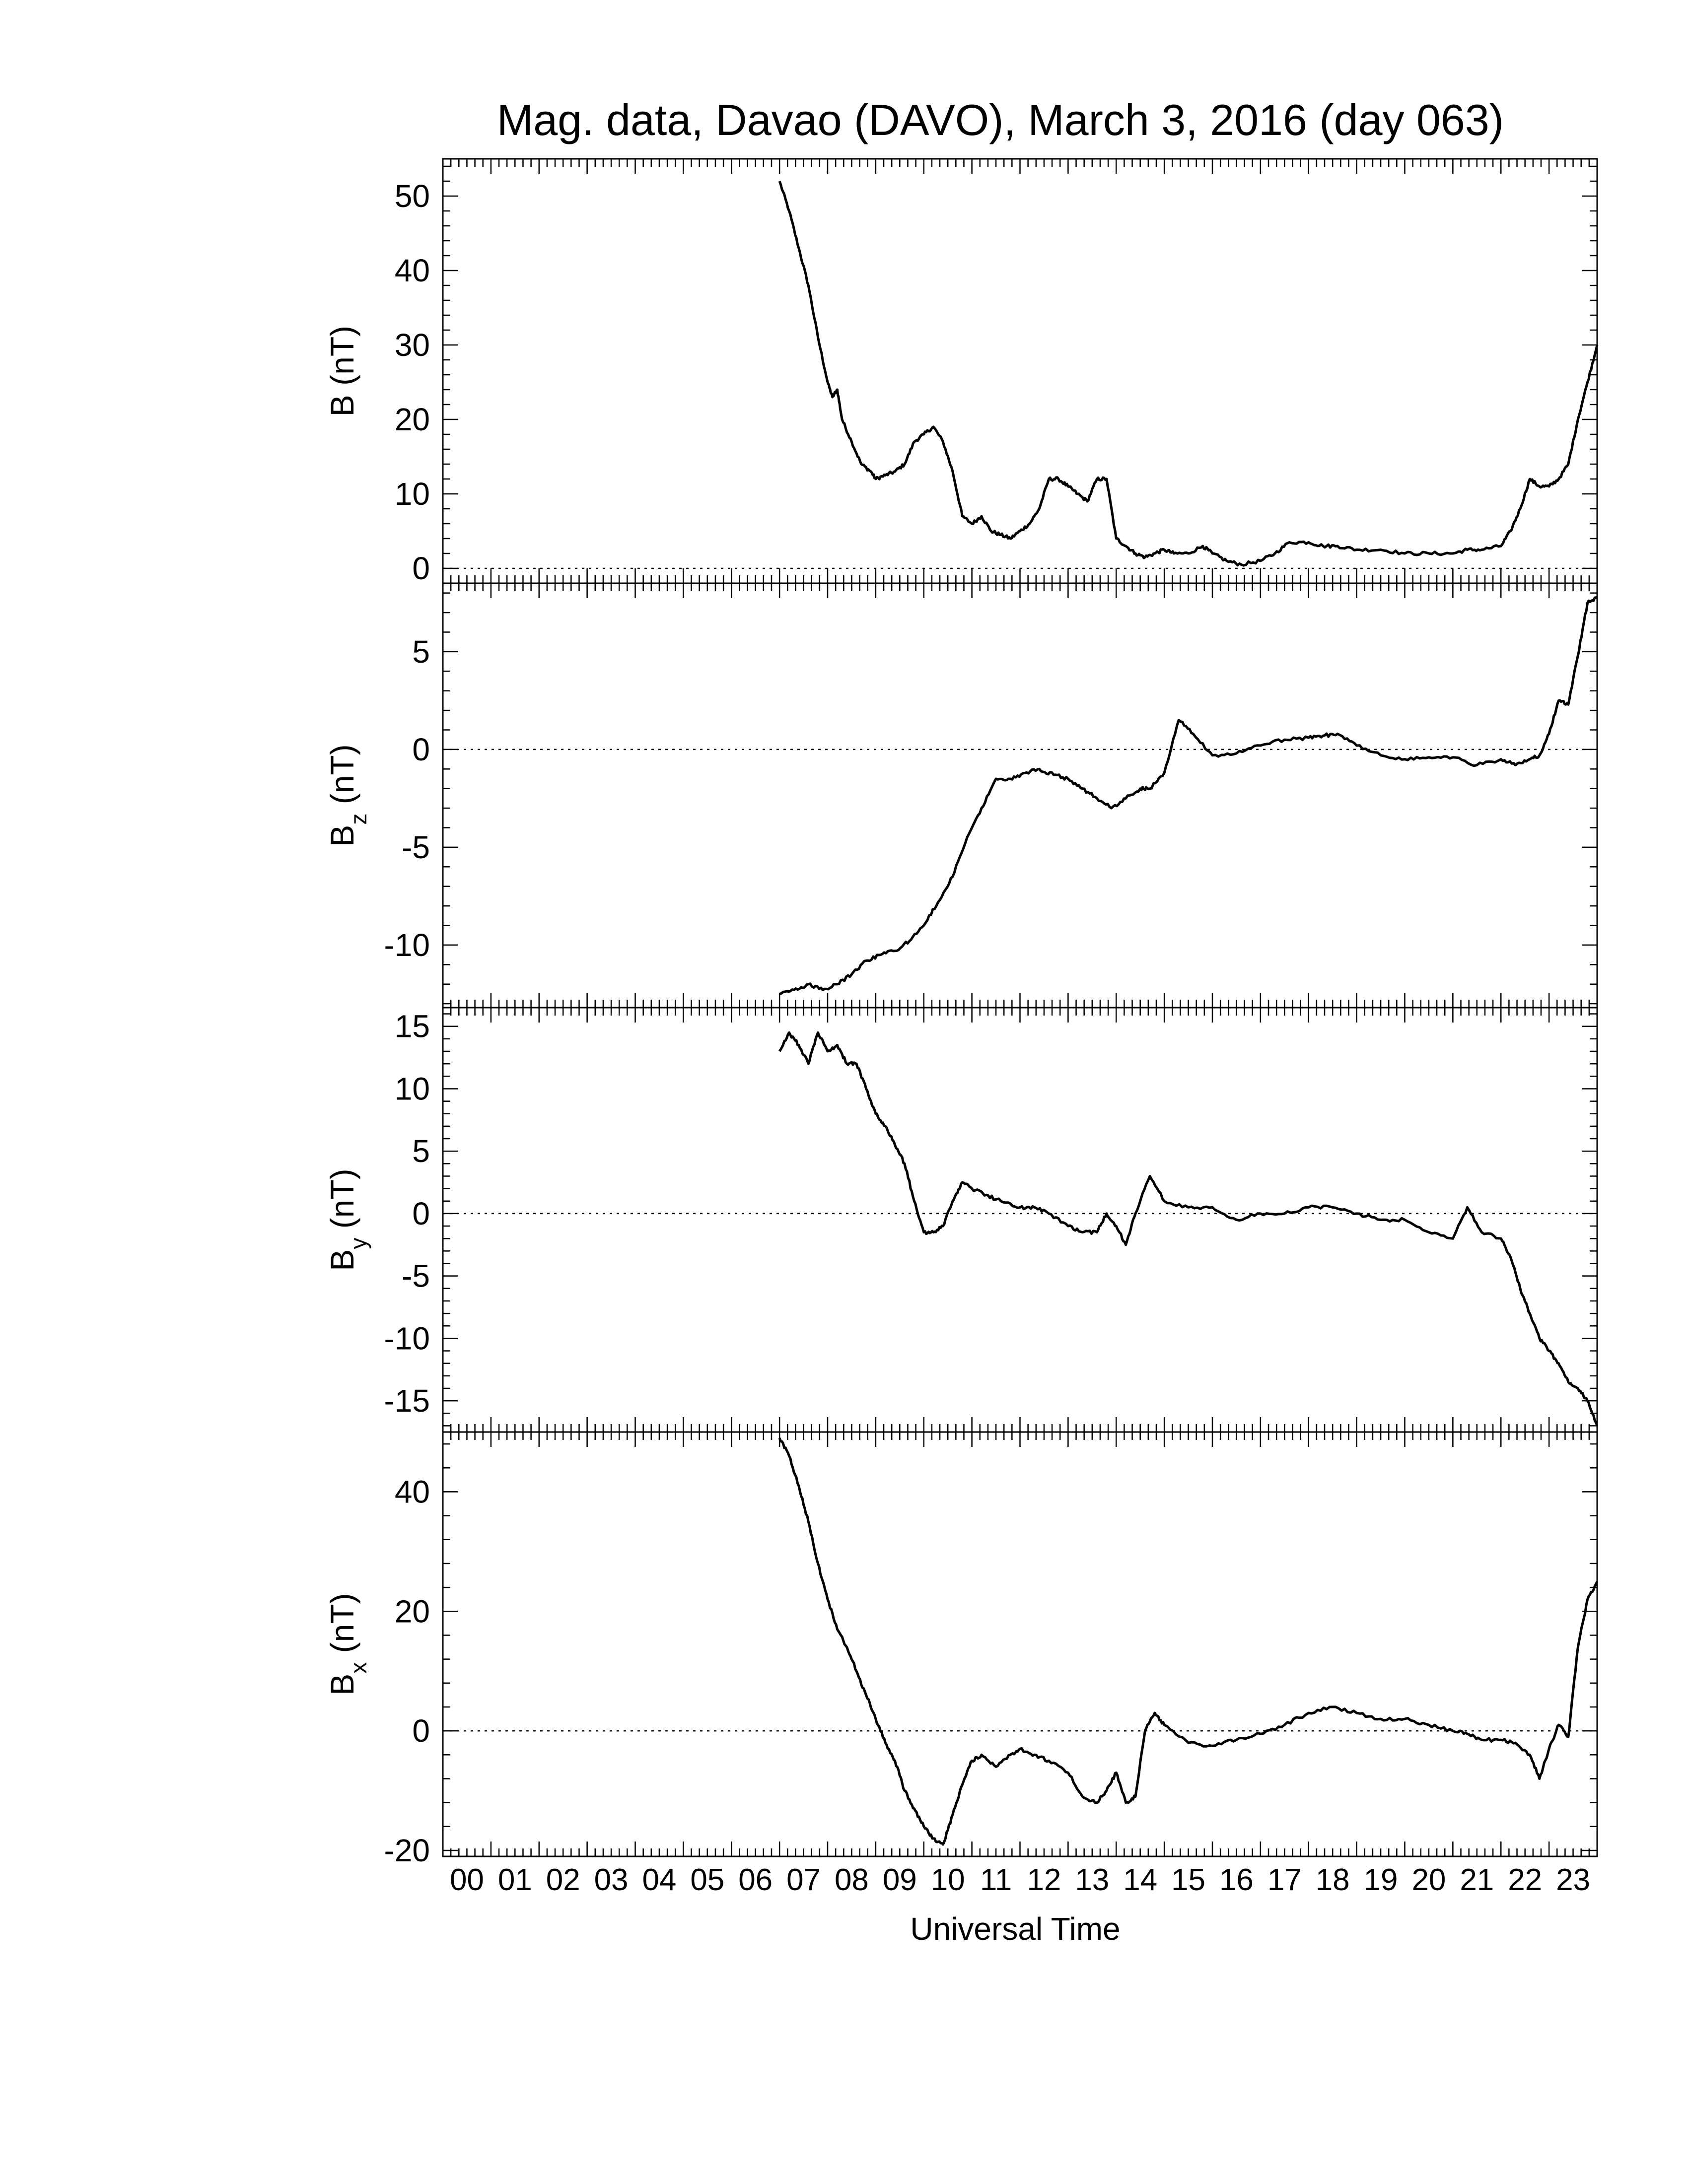  Describe the element at coordinates (996, 1880) in the screenshot. I see `x-tick-label: 11` at that location.